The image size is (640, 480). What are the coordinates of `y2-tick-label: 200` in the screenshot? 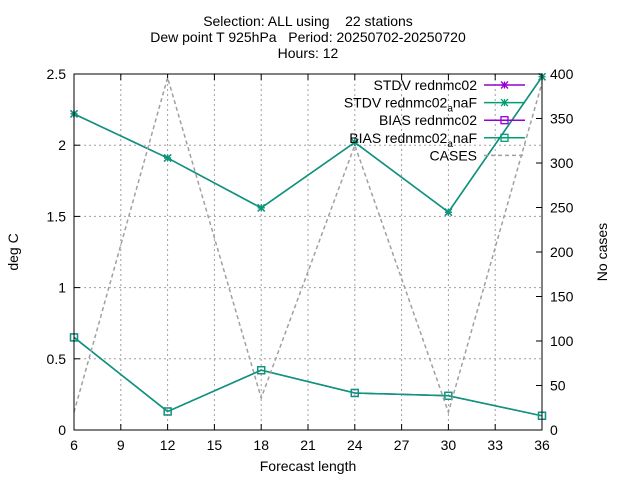 It's located at (562, 252).